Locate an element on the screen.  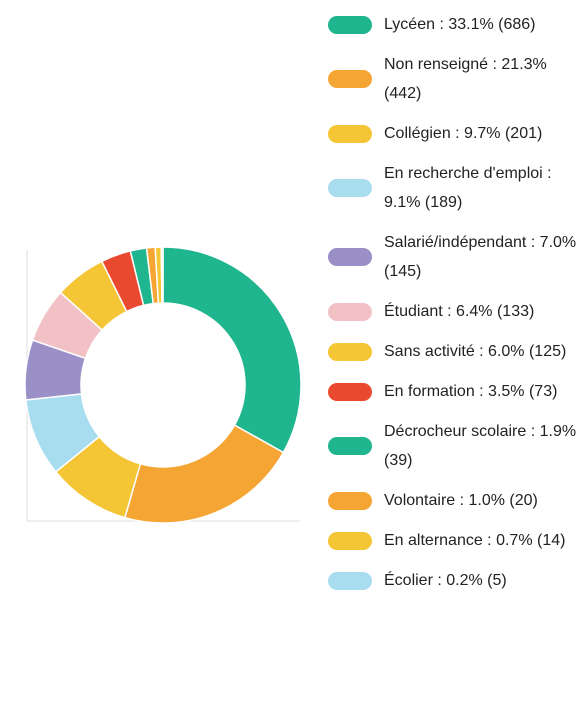
legend-item: En formation : 3.5% (73) is located at coordinates (456, 391).